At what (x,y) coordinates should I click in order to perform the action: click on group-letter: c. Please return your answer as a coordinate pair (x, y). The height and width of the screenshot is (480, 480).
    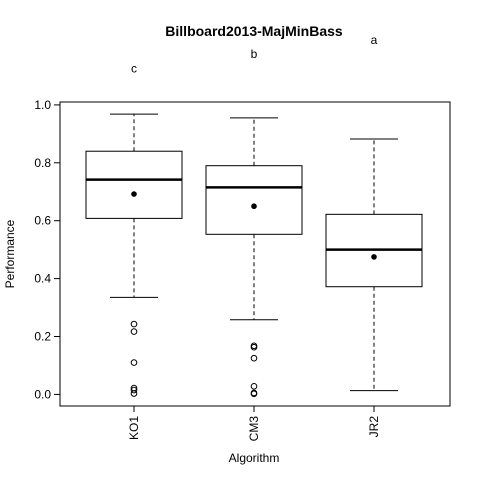
    Looking at the image, I should click on (134, 69).